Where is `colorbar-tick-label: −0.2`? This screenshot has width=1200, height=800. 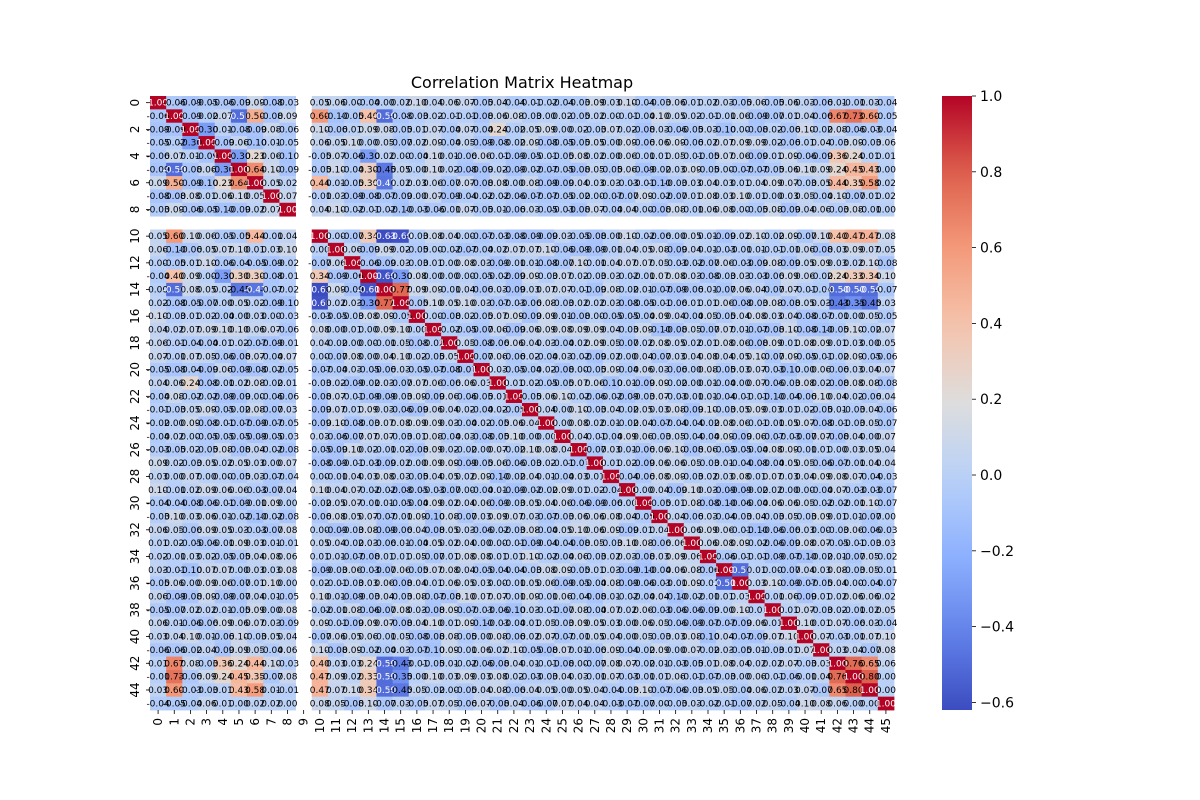 colorbar-tick-label: −0.2 is located at coordinates (997, 552).